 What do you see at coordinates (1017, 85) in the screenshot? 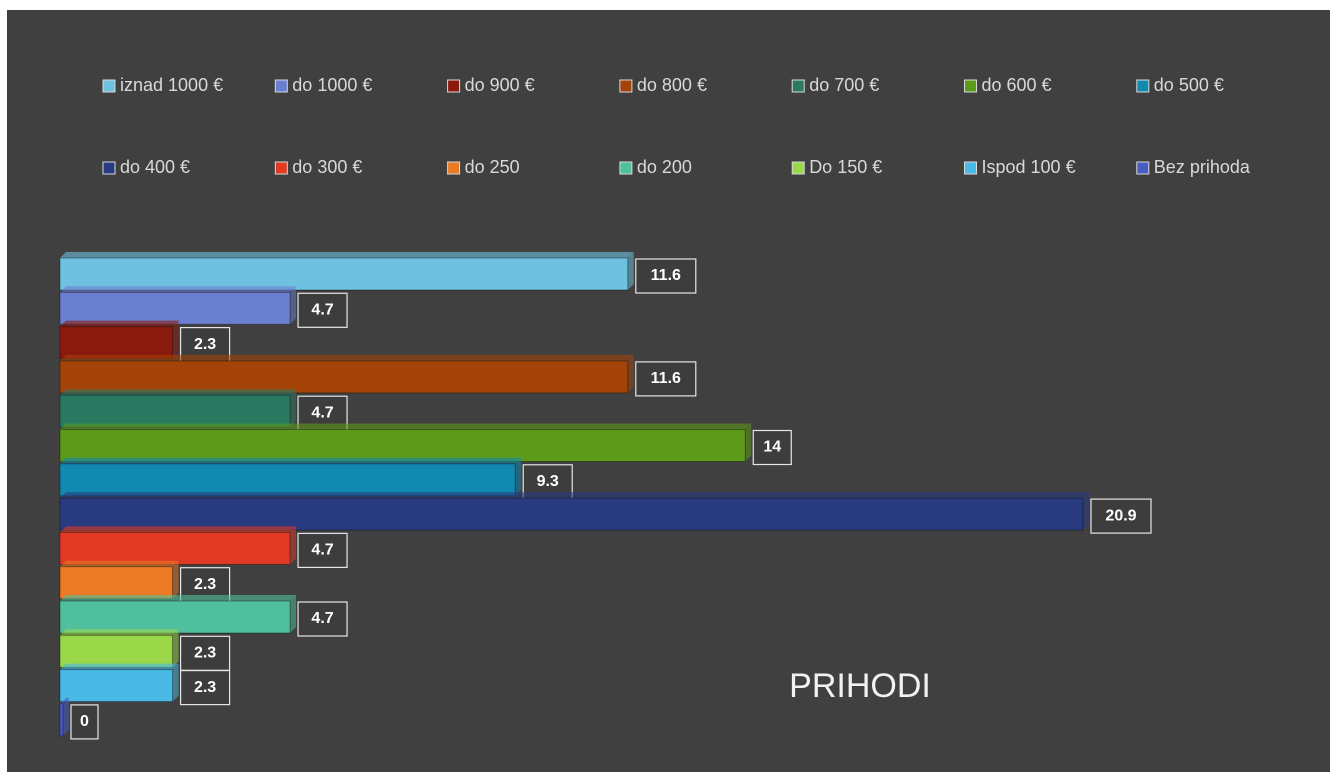
I see `legend-label: do 600 €` at bounding box center [1017, 85].